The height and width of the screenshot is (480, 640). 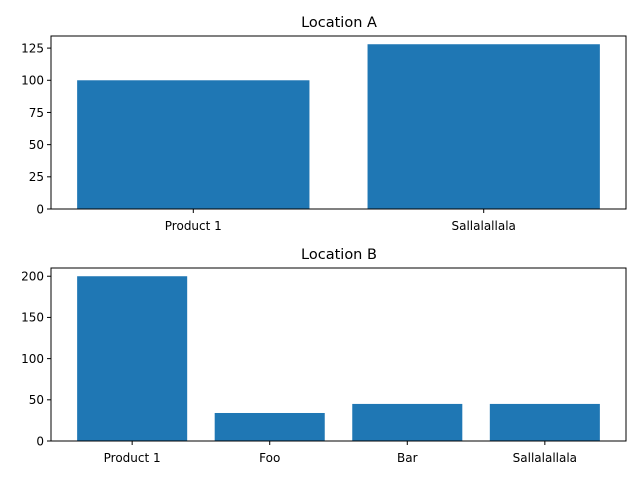 I want to click on chart-title: Location B, so click(x=339, y=255).